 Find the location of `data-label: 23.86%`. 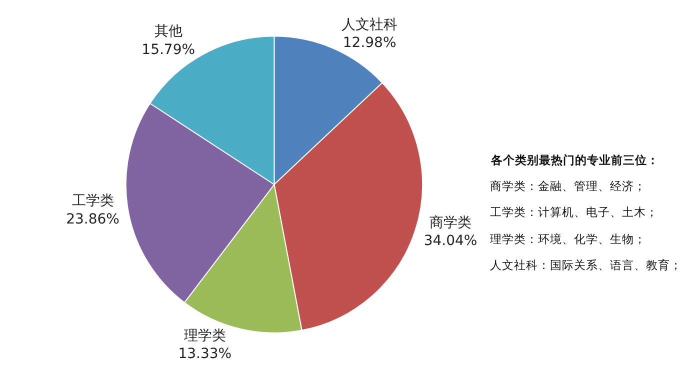

data-label: 23.86% is located at coordinates (93, 219).